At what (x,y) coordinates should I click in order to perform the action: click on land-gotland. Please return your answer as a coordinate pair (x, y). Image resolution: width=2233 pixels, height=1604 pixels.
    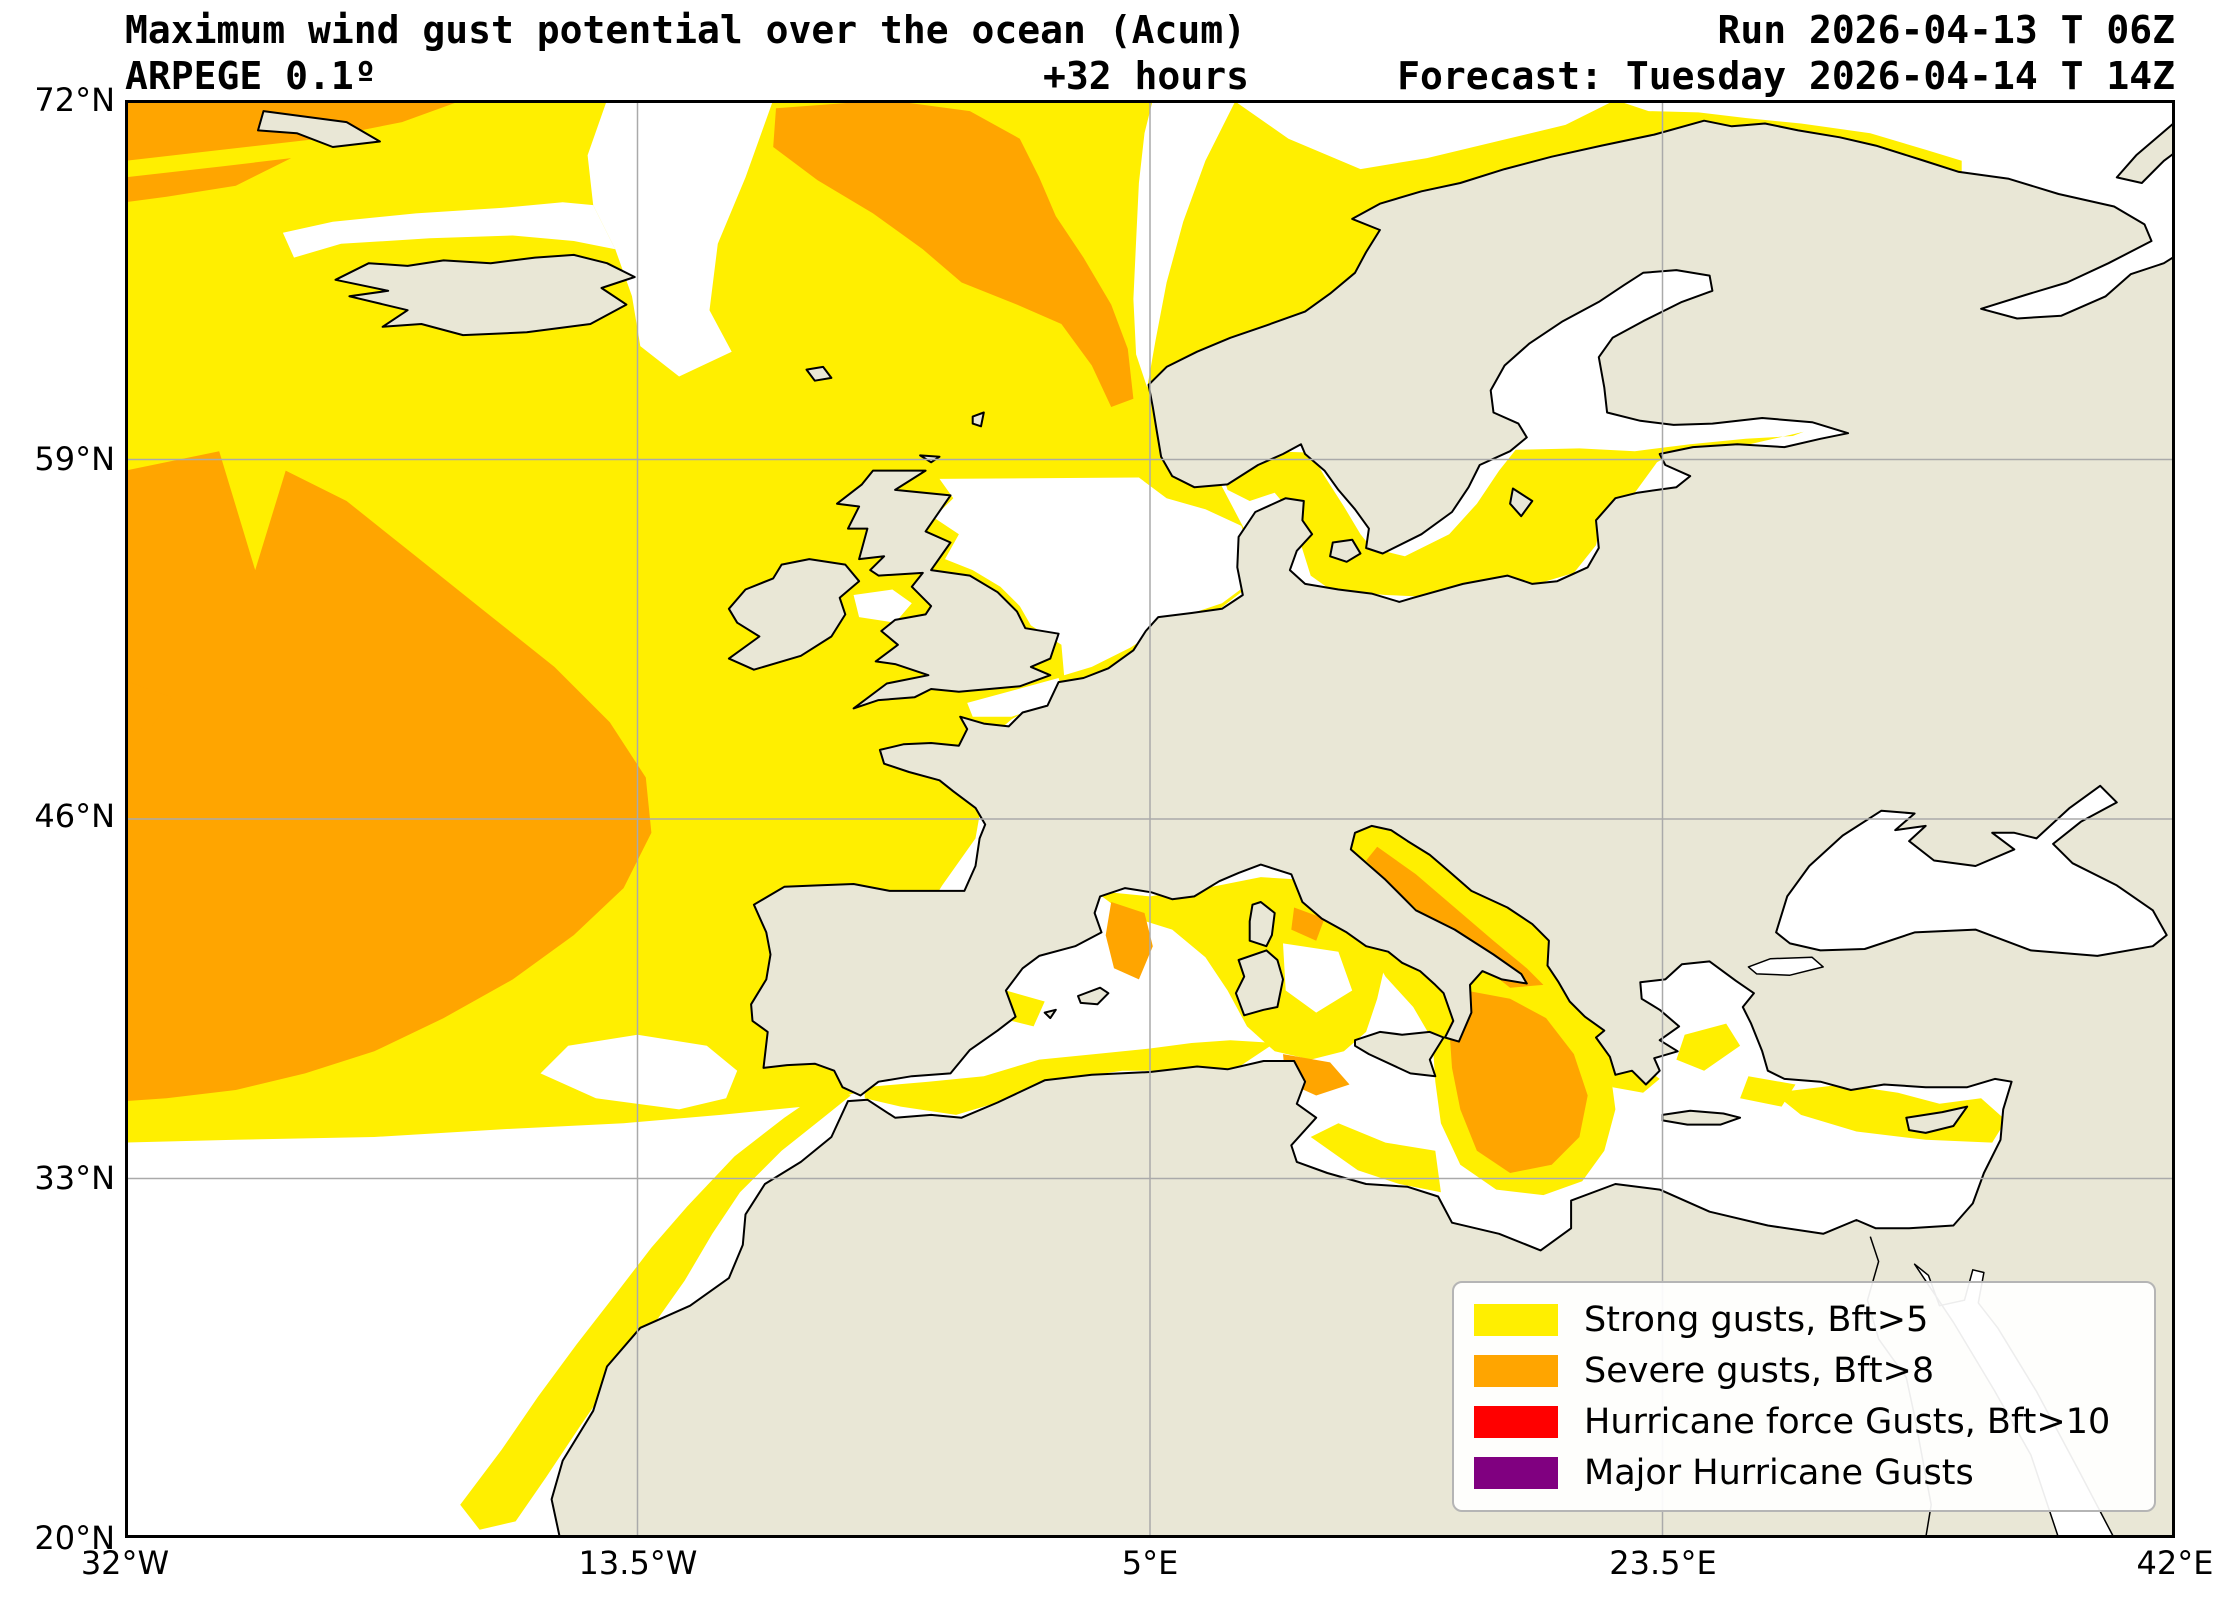
    Looking at the image, I should click on (1521, 502).